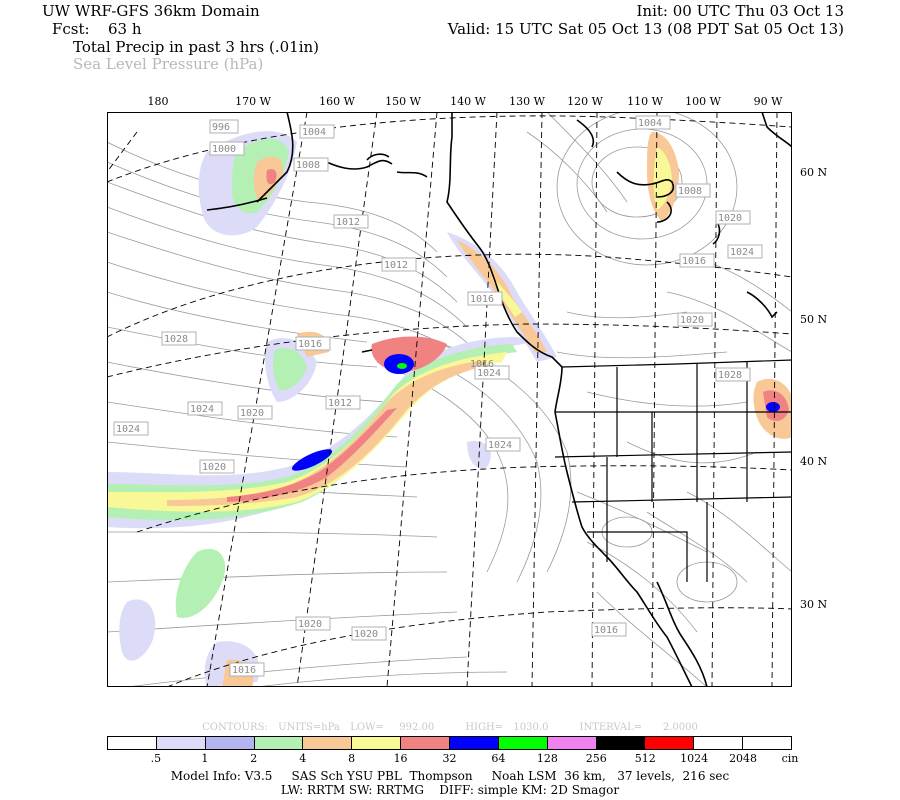 This screenshot has width=900, height=800. Describe the element at coordinates (547, 758) in the screenshot. I see `legend-label: 128` at that location.